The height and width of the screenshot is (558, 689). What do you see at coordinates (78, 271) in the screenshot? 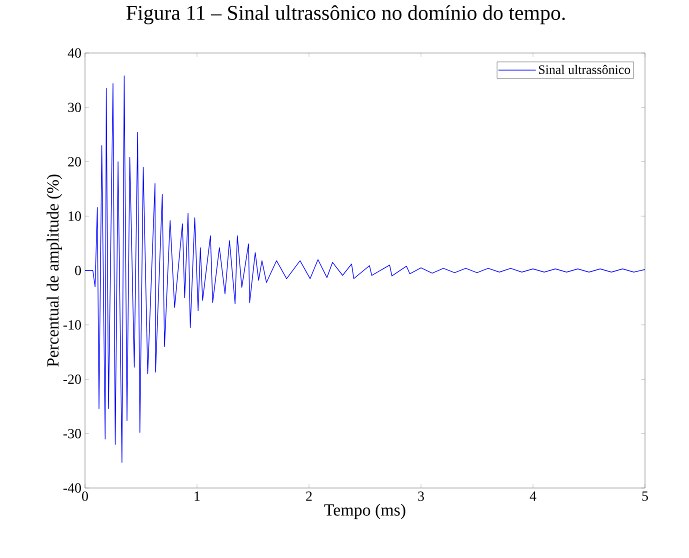
I see `y-tick-label: 0` at bounding box center [78, 271].